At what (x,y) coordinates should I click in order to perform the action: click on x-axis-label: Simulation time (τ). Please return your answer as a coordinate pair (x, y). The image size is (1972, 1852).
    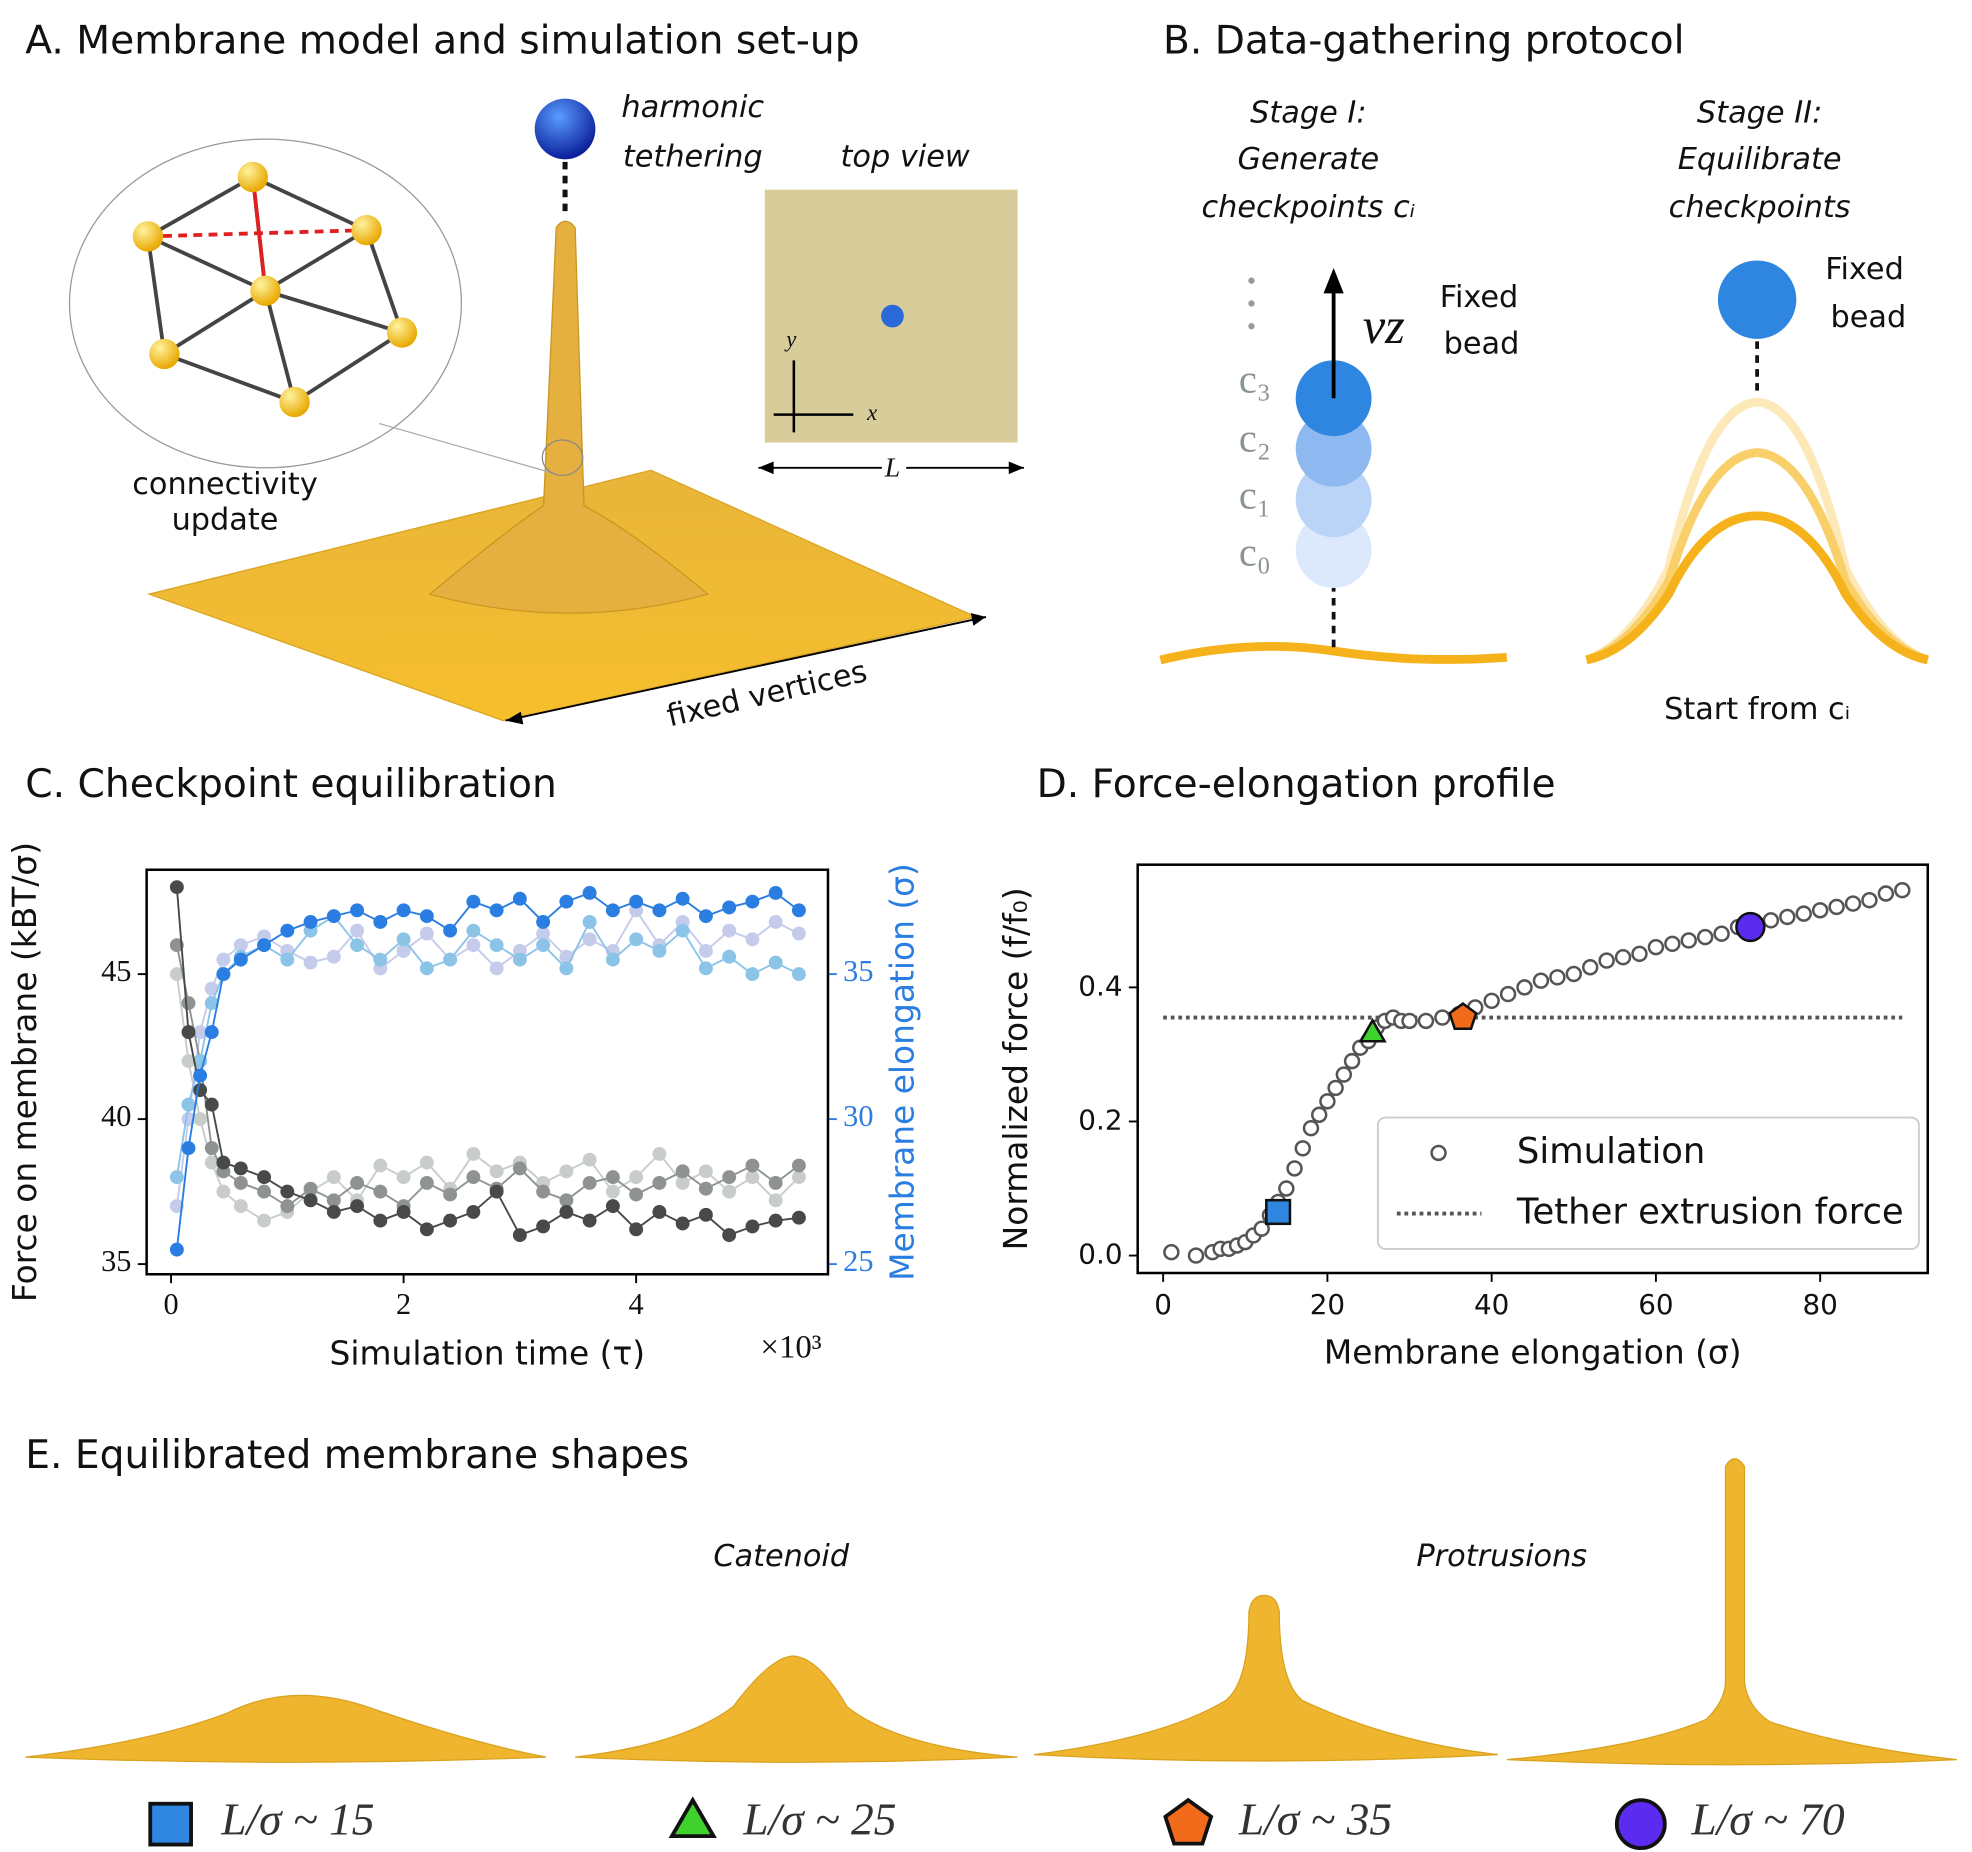
    Looking at the image, I should click on (488, 1353).